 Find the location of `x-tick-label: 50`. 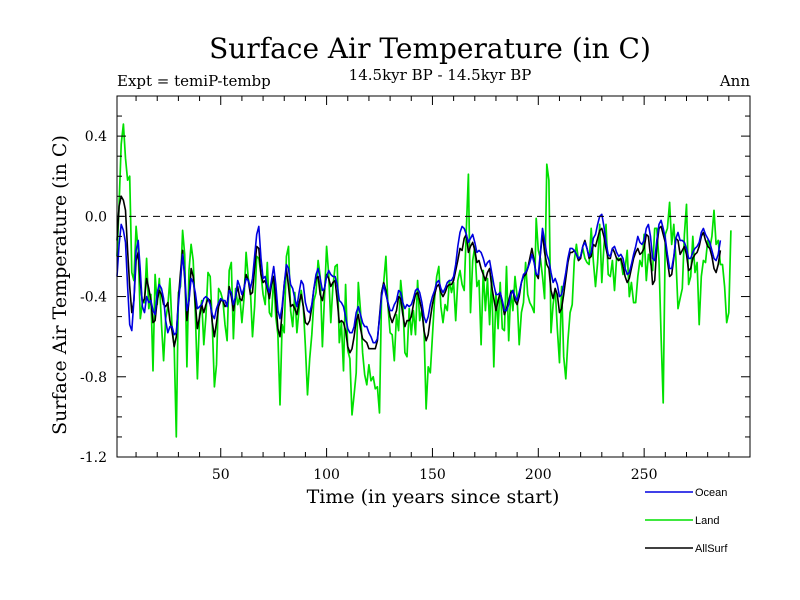

x-tick-label: 50 is located at coordinates (221, 475).